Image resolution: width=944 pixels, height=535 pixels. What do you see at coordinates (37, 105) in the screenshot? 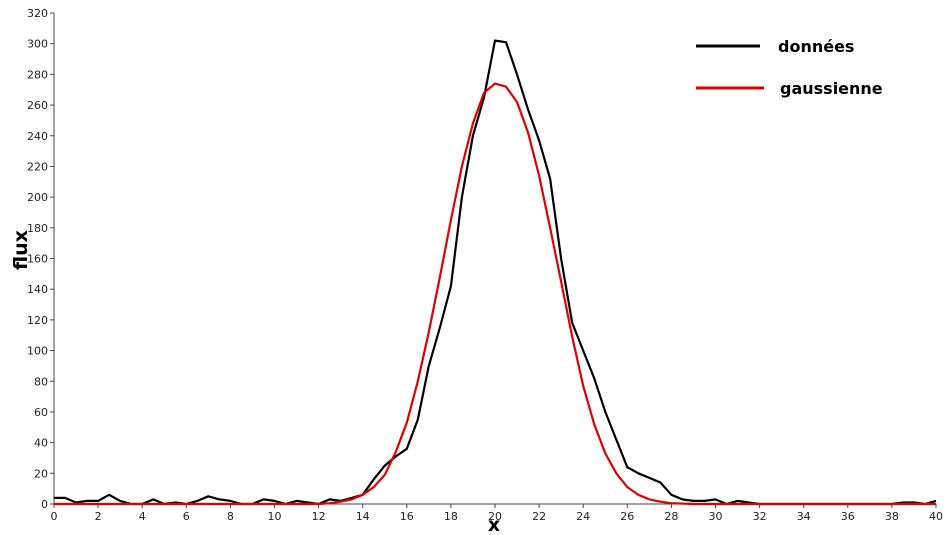
I see `y-tick-label: 260` at bounding box center [37, 105].